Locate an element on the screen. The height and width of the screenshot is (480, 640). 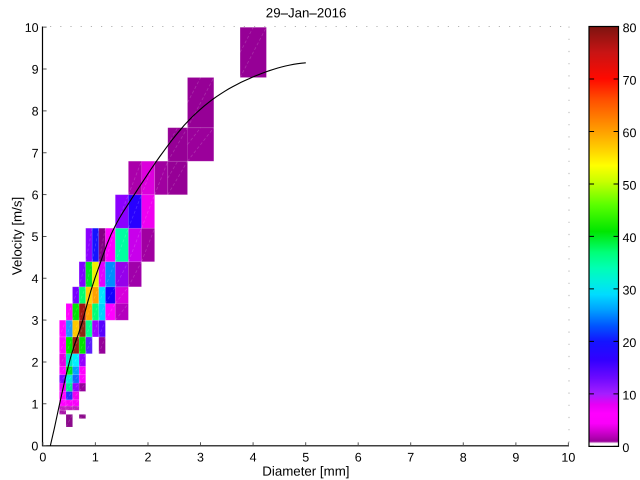
svg-text: 50 is located at coordinates (630, 186).